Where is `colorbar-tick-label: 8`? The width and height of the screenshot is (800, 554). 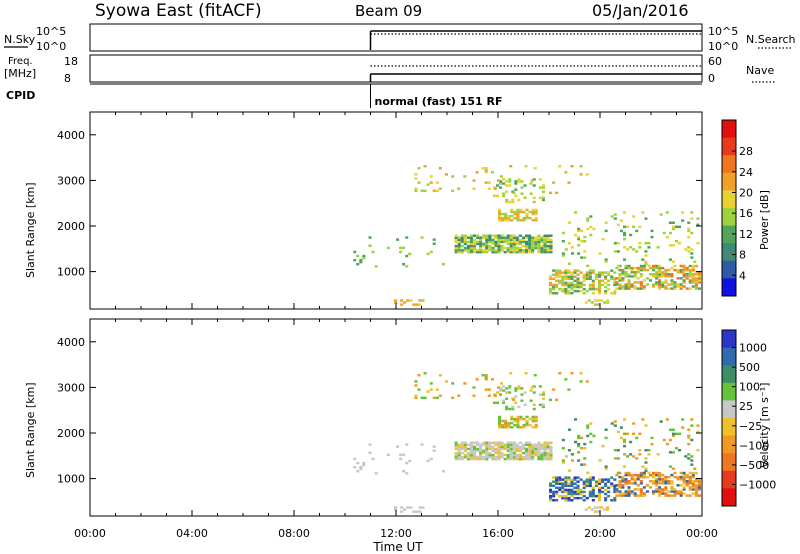
colorbar-tick-label: 8 is located at coordinates (742, 255).